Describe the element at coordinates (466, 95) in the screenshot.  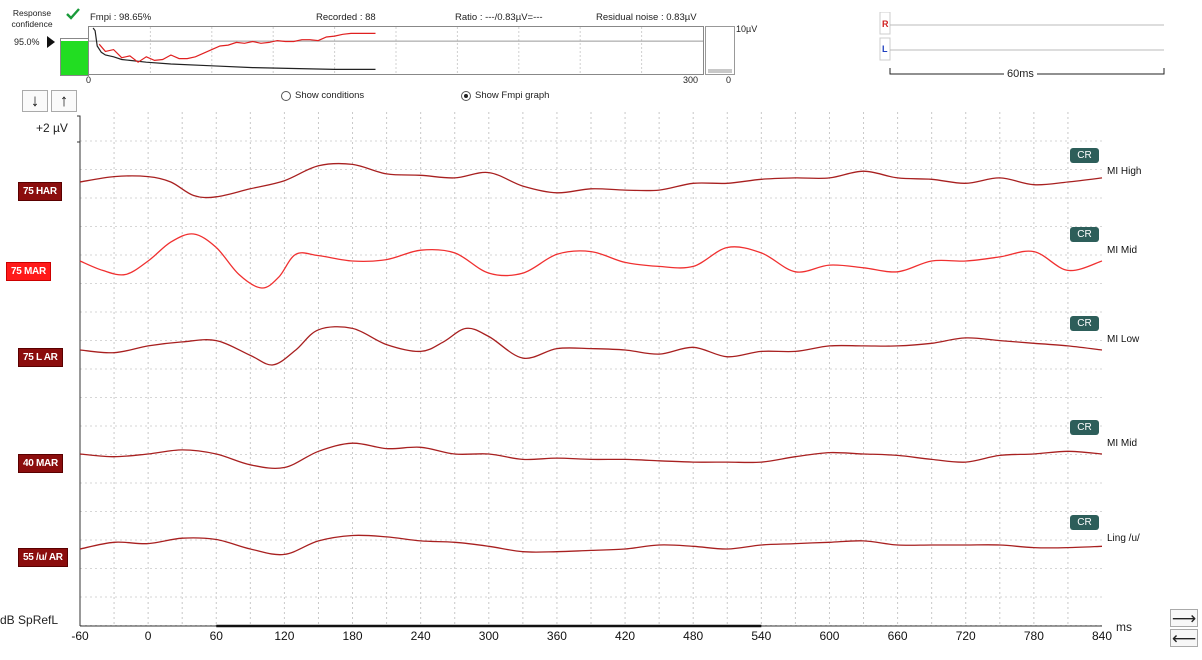
I see `radio-on-icon` at that location.